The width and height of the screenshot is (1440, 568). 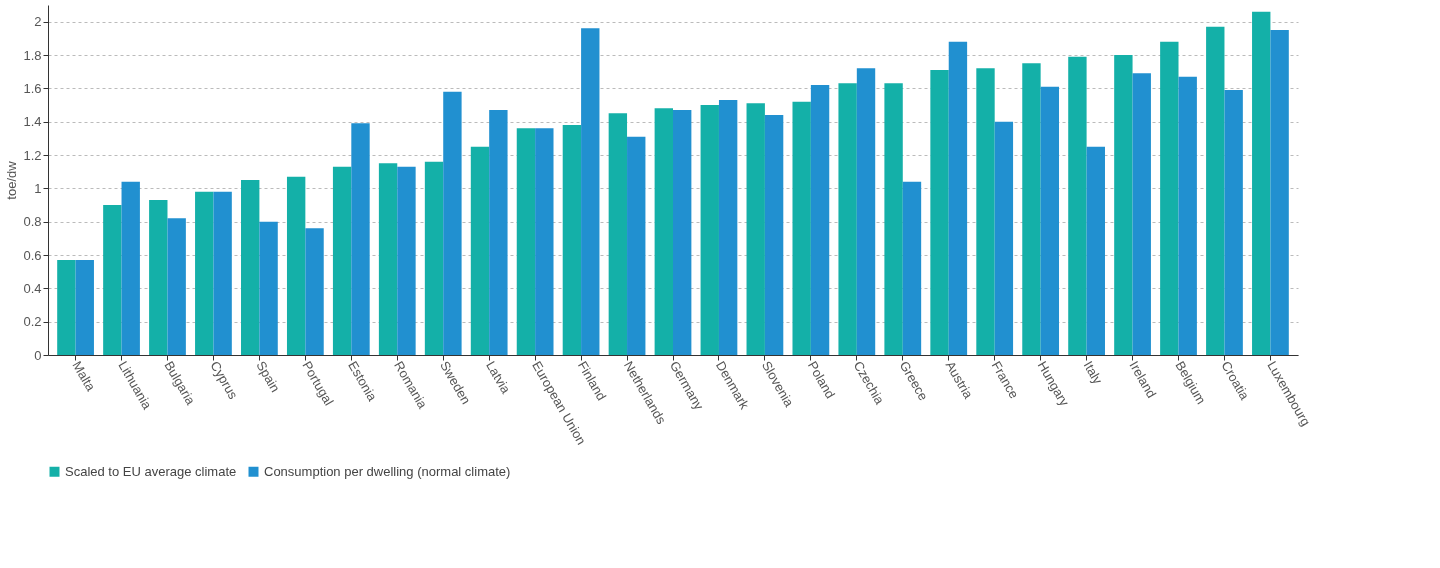 What do you see at coordinates (32, 155) in the screenshot?
I see `y-tick-label: 1.2` at bounding box center [32, 155].